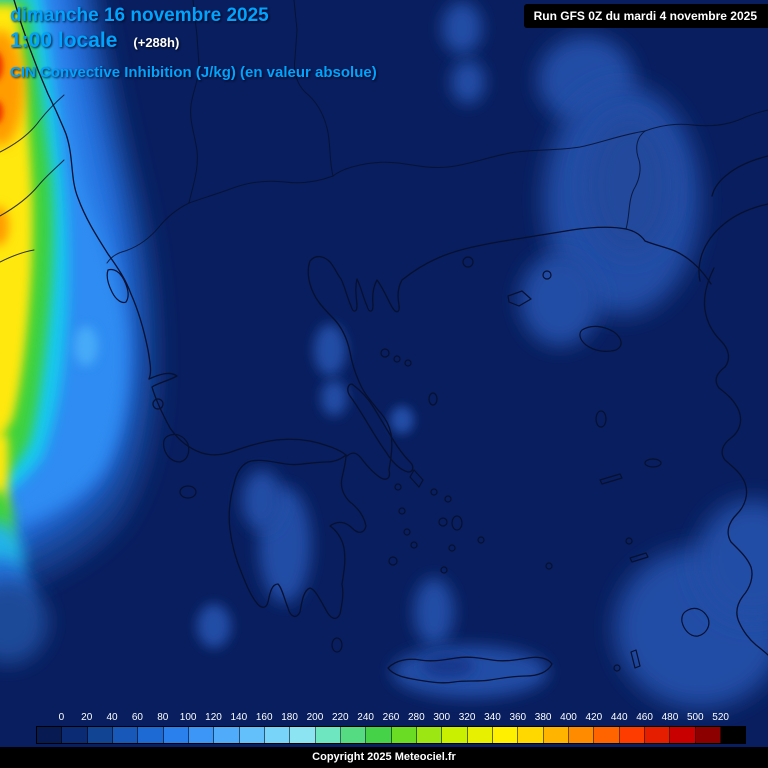 This screenshot has width=768, height=768. Describe the element at coordinates (695, 622) in the screenshot. I see `rhodes` at that location.